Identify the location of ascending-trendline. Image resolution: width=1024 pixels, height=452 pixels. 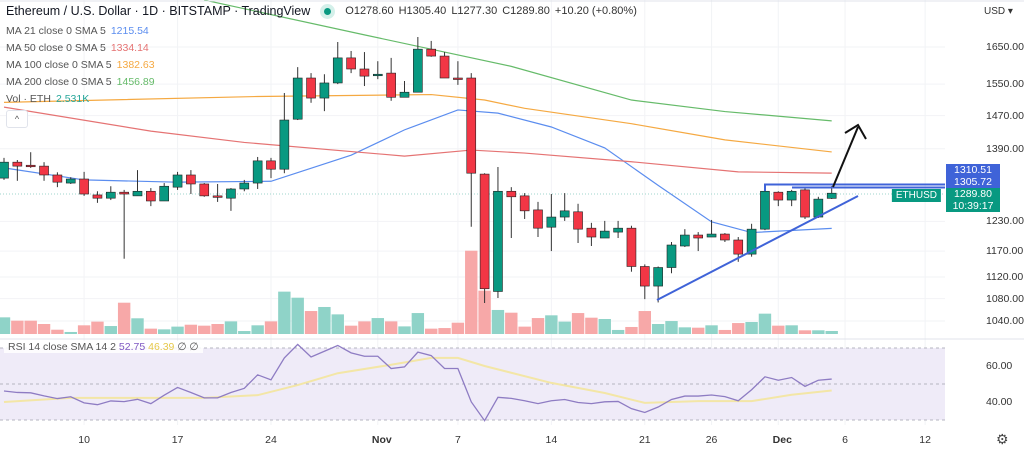
(757, 248).